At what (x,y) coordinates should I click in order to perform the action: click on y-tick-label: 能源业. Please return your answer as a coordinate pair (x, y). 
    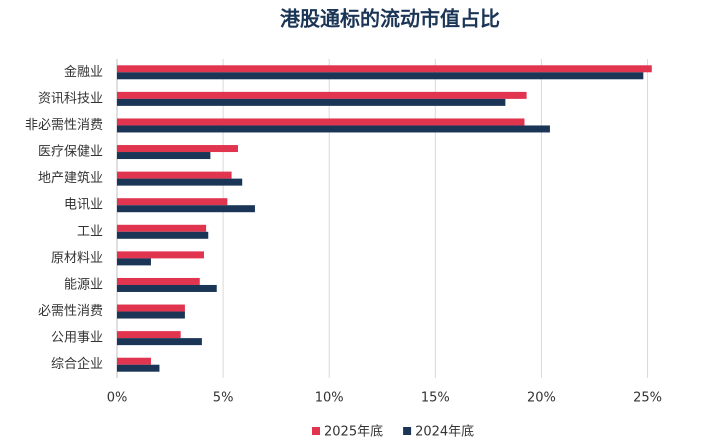
    Looking at the image, I should click on (83, 284).